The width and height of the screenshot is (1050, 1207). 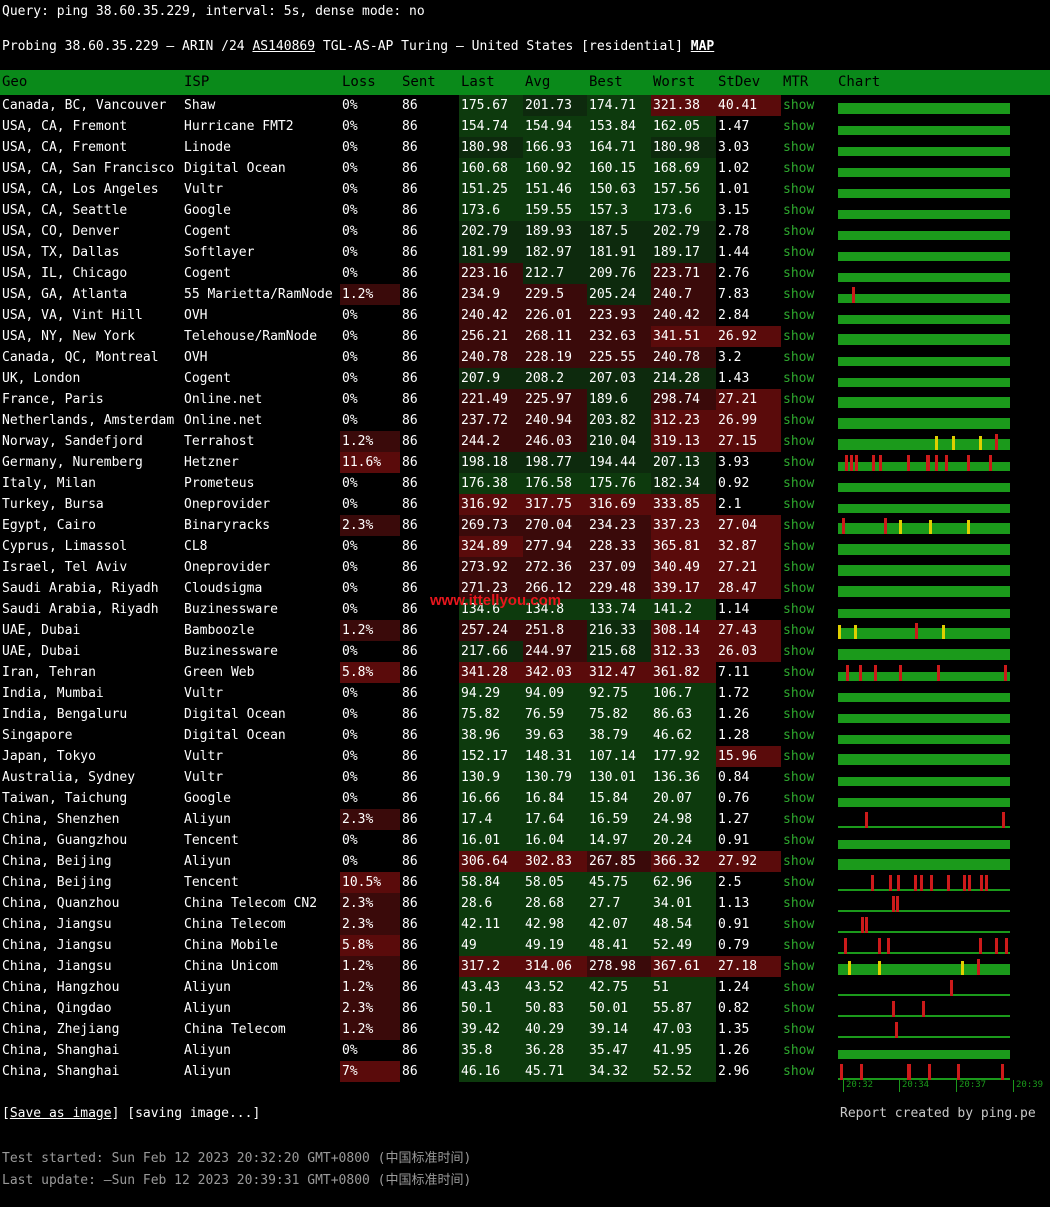 What do you see at coordinates (258, 294) in the screenshot?
I see `cell-isp: 55 Marietta/RamNode` at bounding box center [258, 294].